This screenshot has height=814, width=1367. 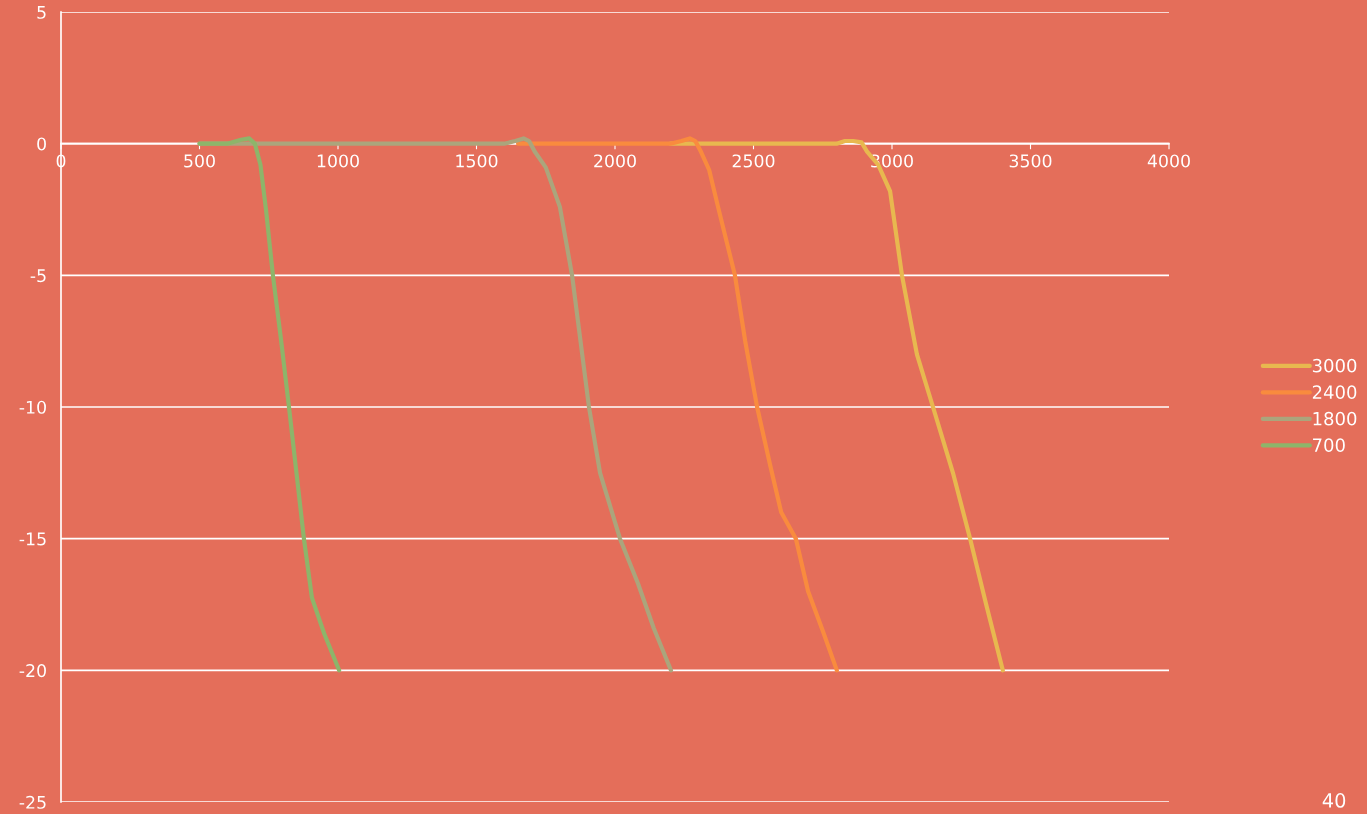 What do you see at coordinates (199, 161) in the screenshot?
I see `x-tick-label: 500` at bounding box center [199, 161].